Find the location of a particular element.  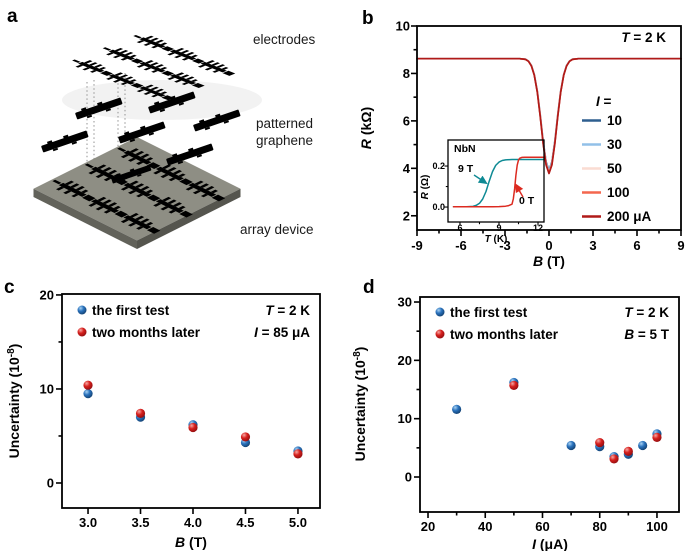

inset-label-0t: 0 T is located at coordinates (527, 201).